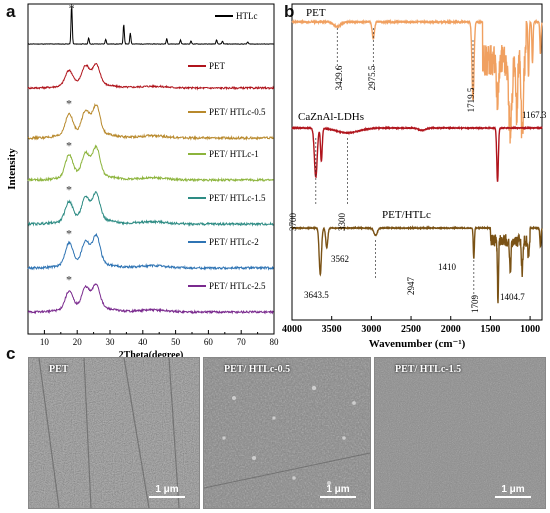  Describe the element at coordinates (237, 112) in the screenshot. I see `legend-label: PET/ HTLc-0.5` at that location.